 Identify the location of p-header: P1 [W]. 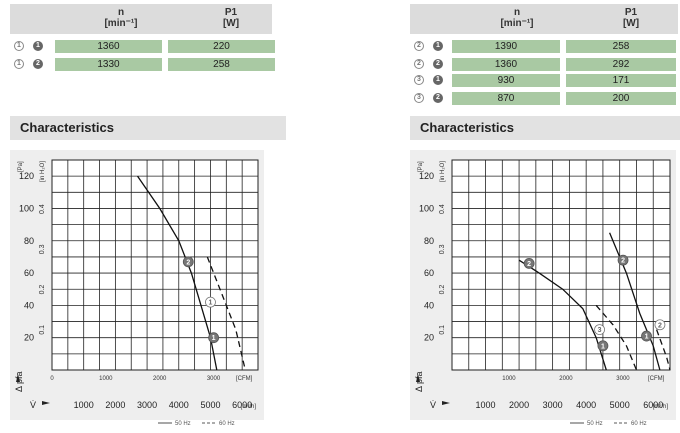
(231, 18).